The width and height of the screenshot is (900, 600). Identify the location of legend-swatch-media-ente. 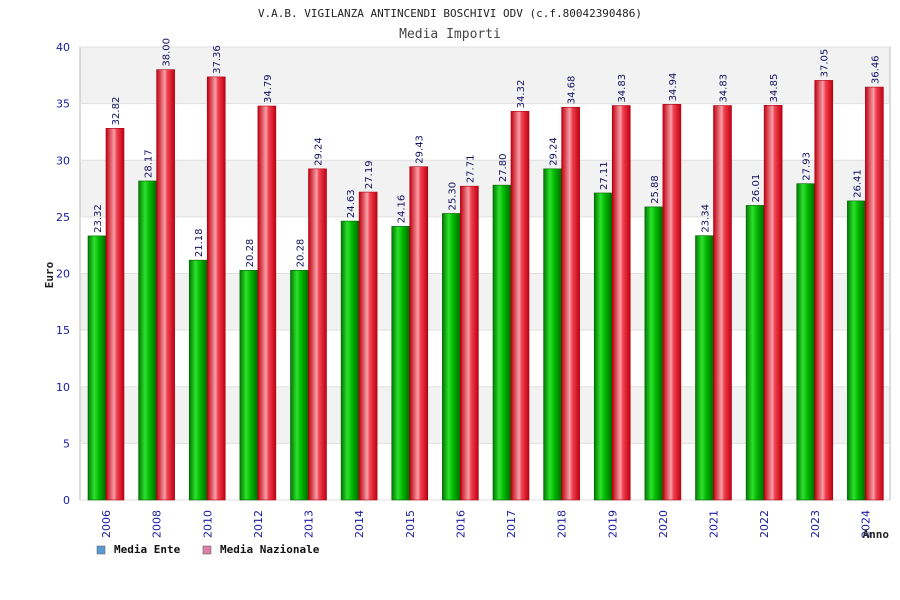
(101, 550).